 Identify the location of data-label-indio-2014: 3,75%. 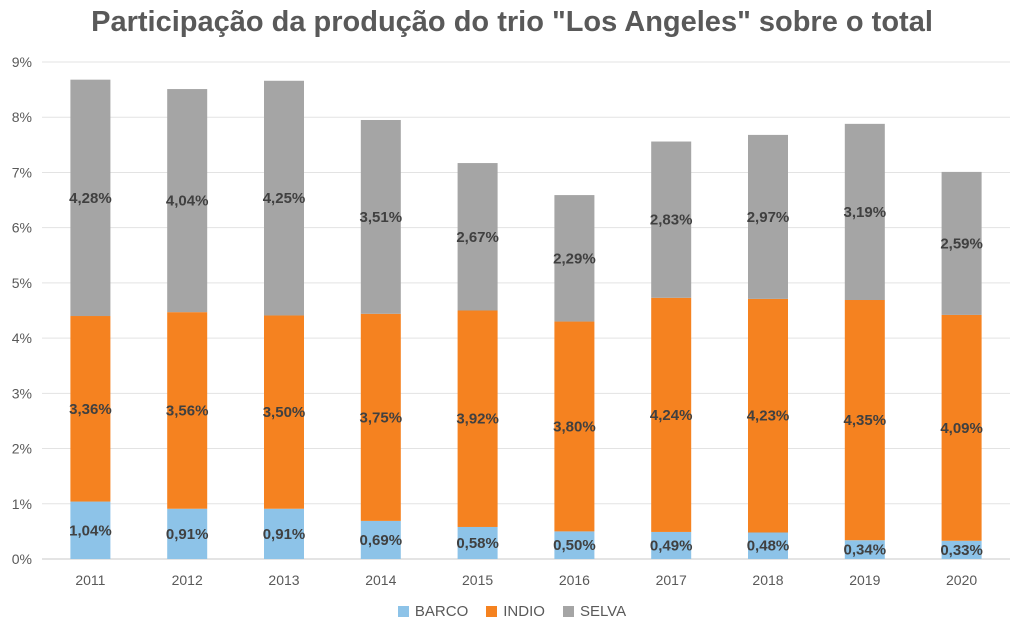
(381, 417).